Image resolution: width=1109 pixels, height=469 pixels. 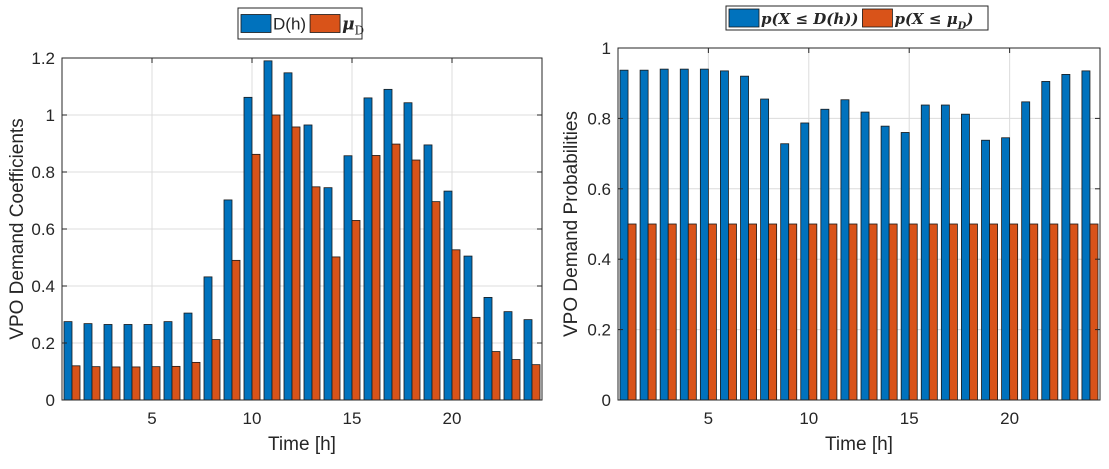 What do you see at coordinates (43, 172) in the screenshot?
I see `y-tick-label: 0.8` at bounding box center [43, 172].